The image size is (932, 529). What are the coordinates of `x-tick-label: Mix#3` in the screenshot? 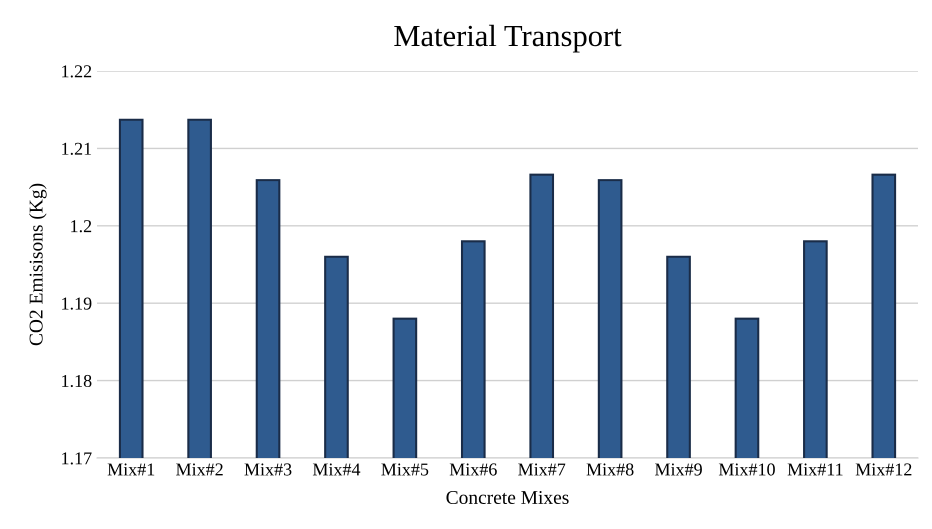 It's located at (268, 469).